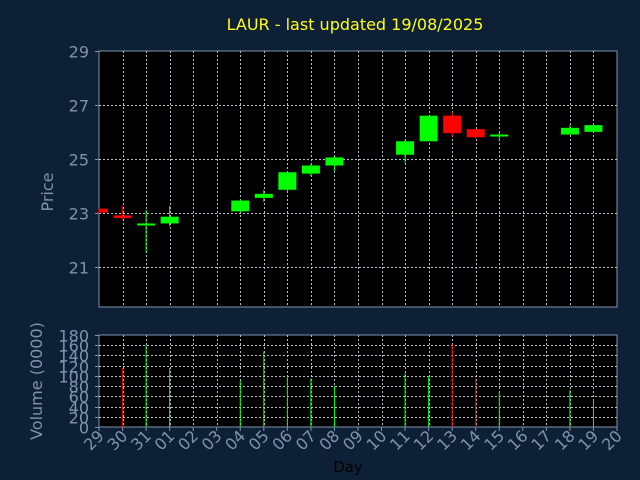  Describe the element at coordinates (358, 385) in the screenshot. I see `volume-series` at that location.